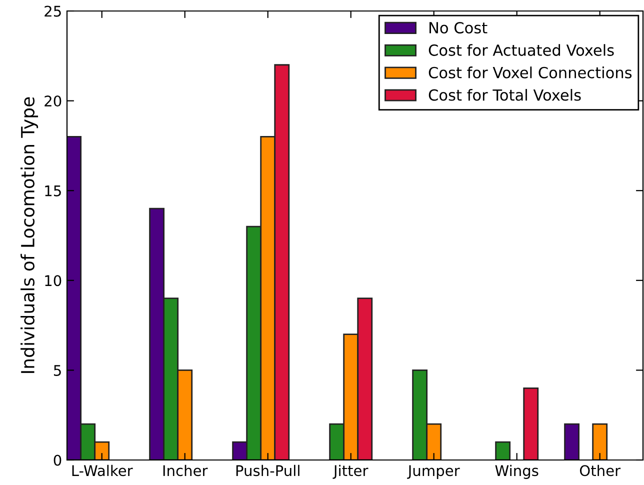 The image size is (644, 485). I want to click on y-tick-label: 5, so click(57, 370).